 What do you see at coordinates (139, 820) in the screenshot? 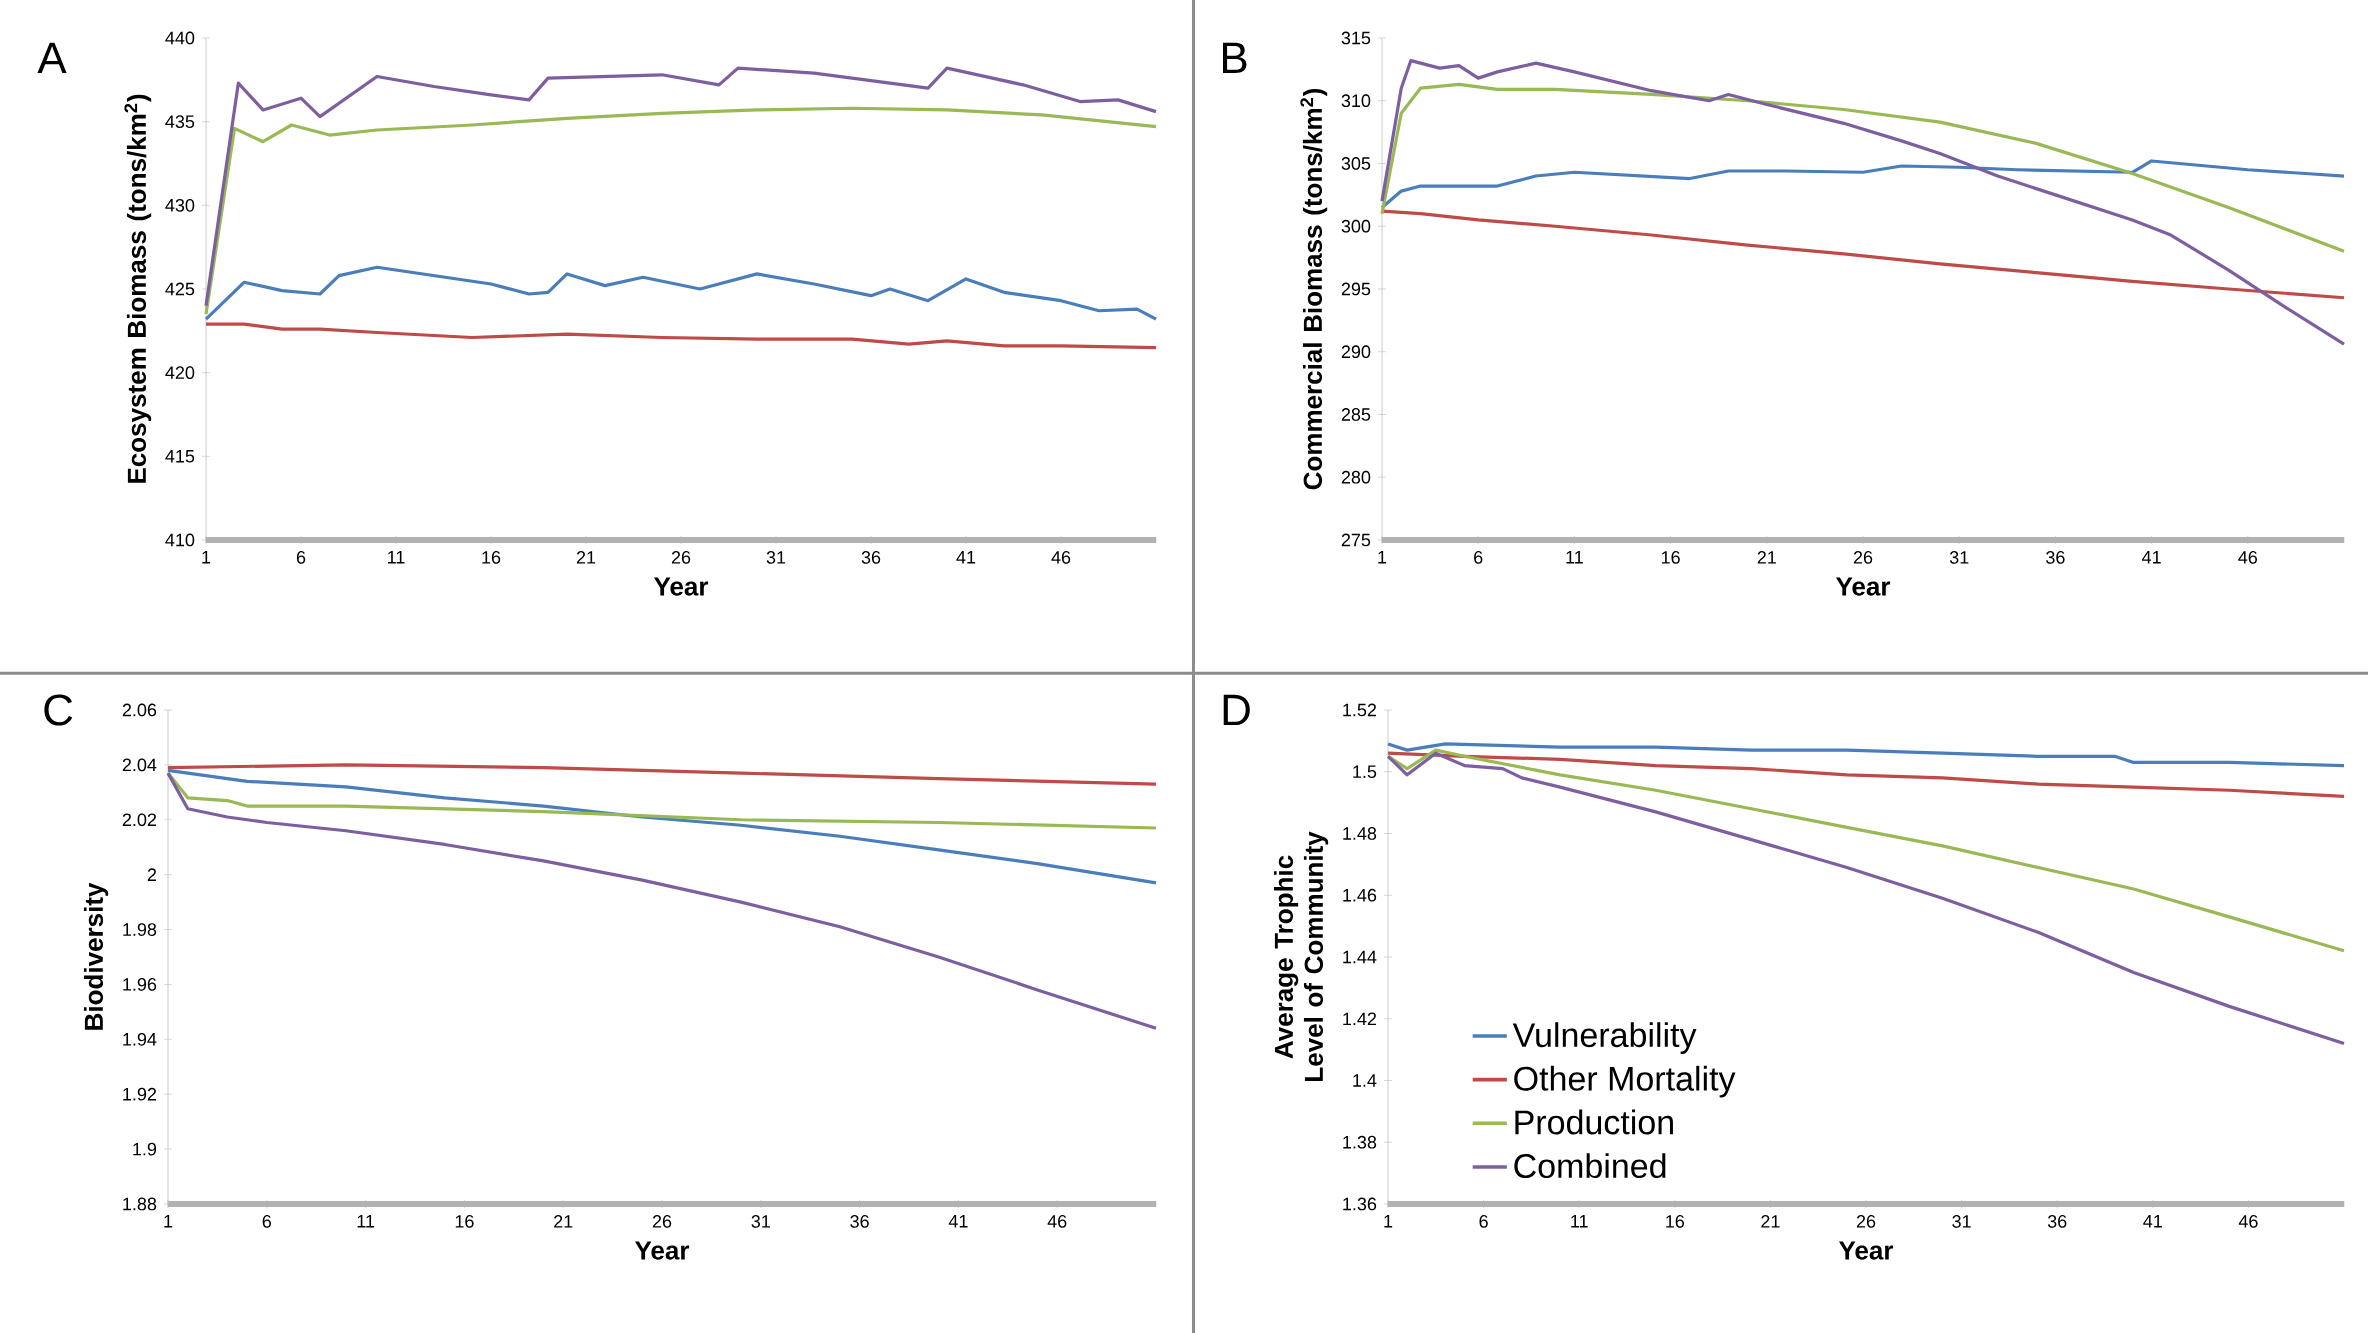
I see `y-tick-label: 2.02` at bounding box center [139, 820].